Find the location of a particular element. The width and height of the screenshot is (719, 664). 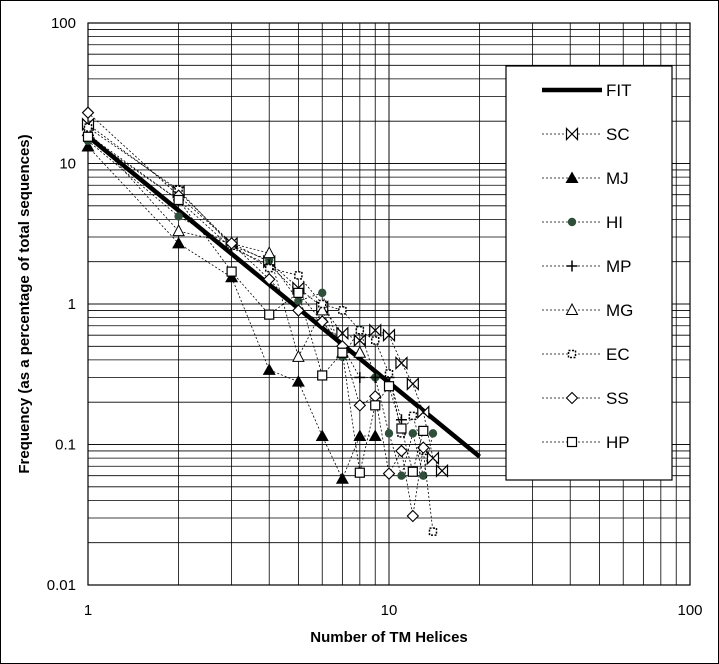

x-tick-label: 100 is located at coordinates (689, 610).